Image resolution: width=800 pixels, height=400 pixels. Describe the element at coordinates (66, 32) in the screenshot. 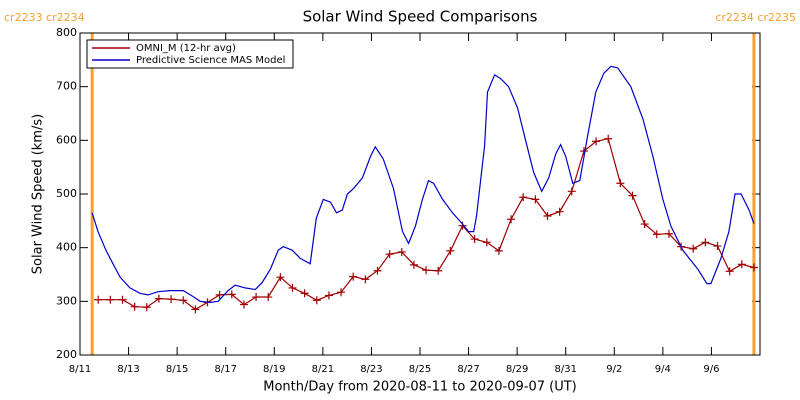

I see `y-tick-label: 800` at that location.